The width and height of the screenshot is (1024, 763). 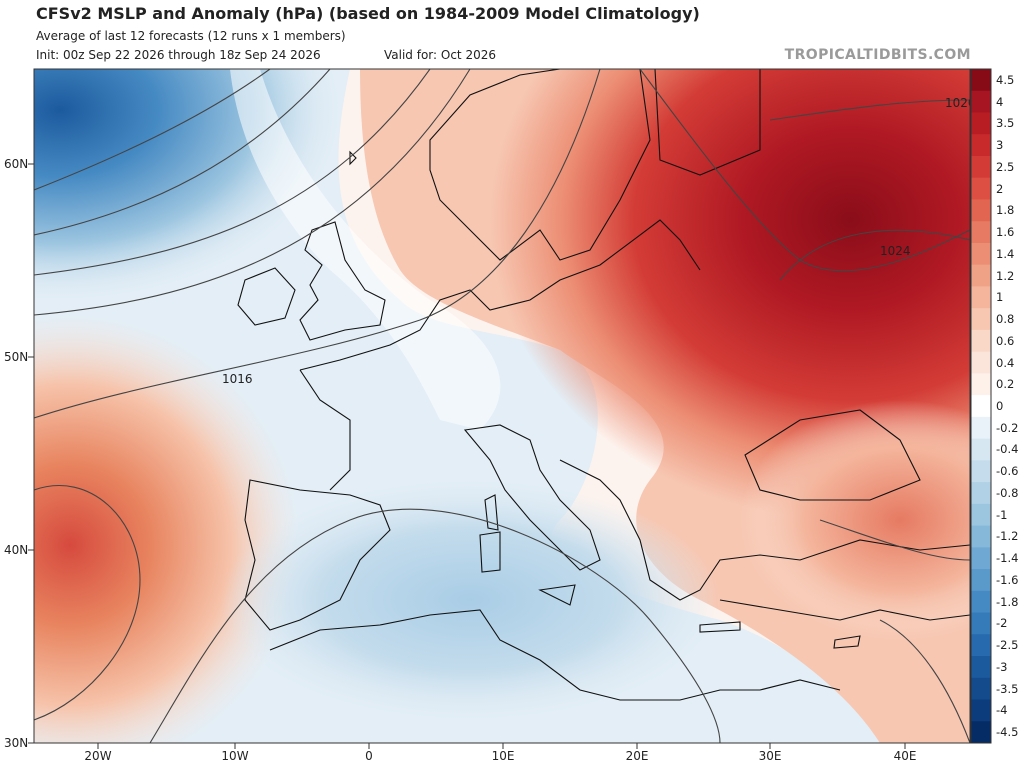 I want to click on colorbar-label: 0.2, so click(x=1005, y=384).